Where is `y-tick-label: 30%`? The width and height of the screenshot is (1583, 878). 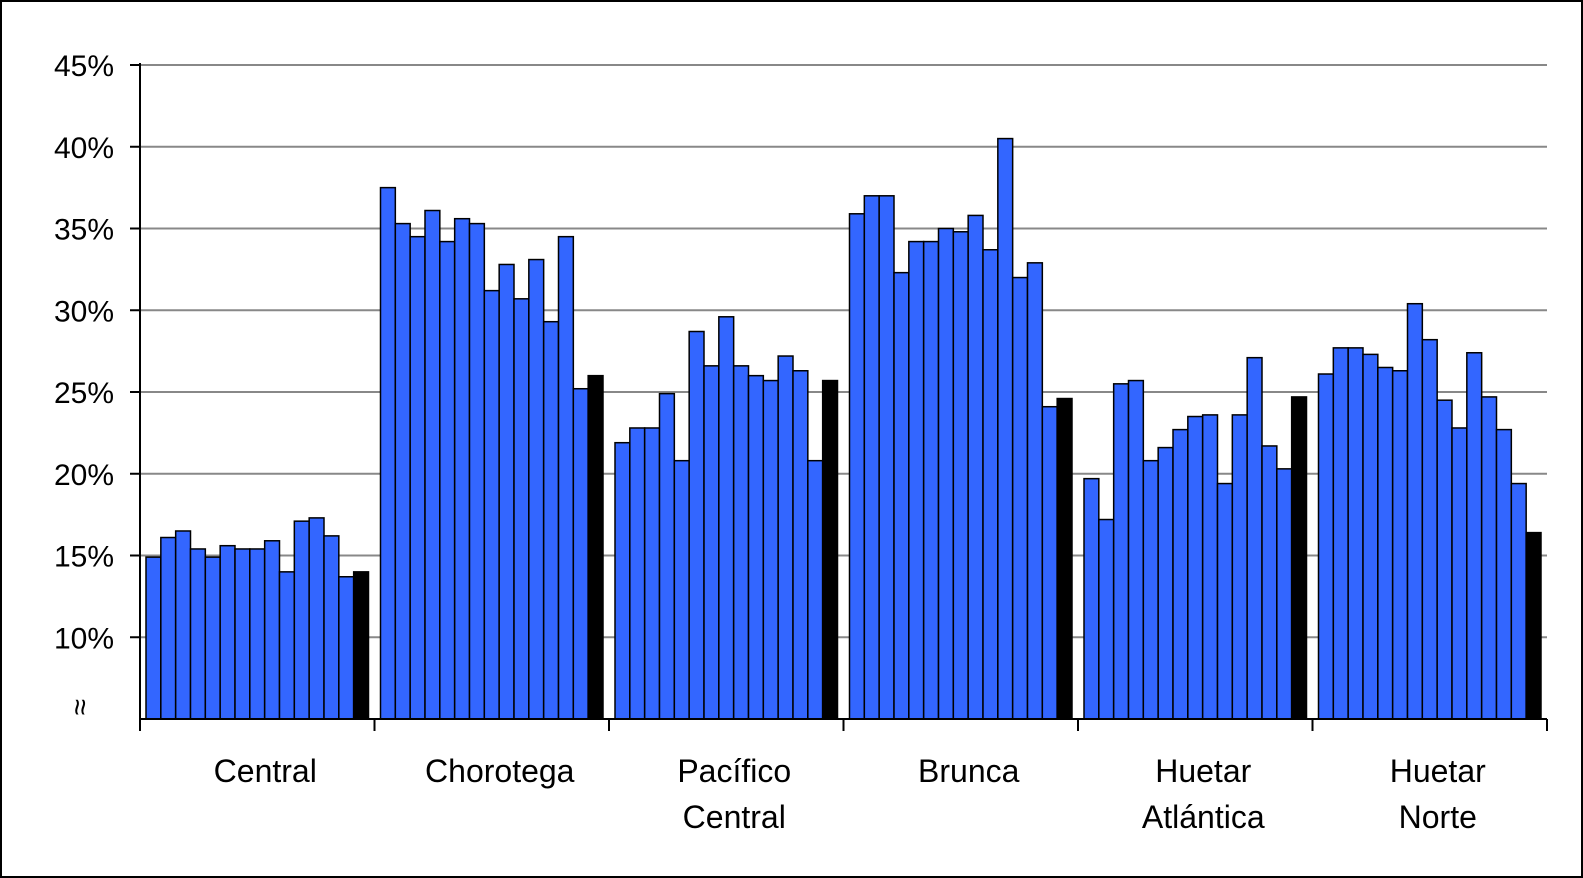 y-tick-label: 30% is located at coordinates (84, 311).